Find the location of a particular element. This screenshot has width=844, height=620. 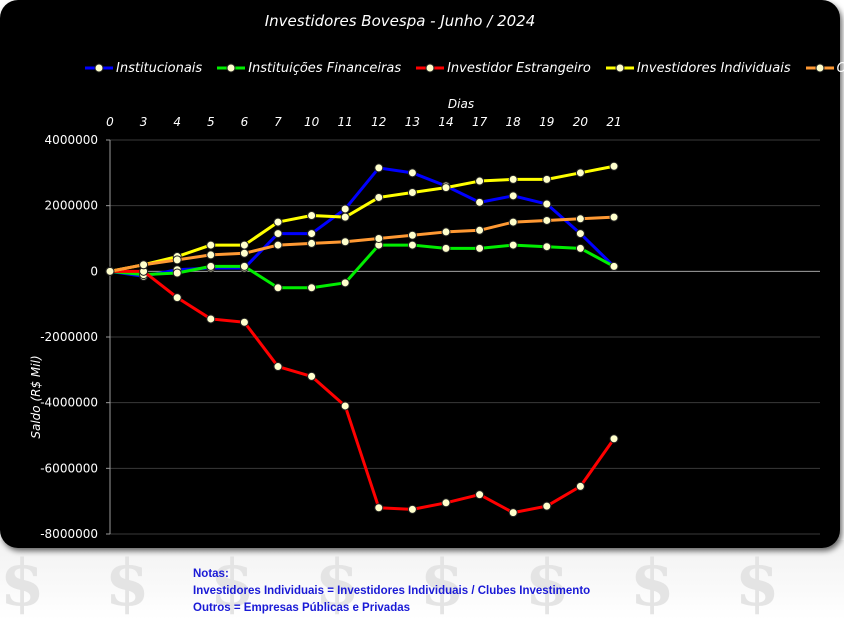

legend-item: Investidores Individuais is located at coordinates (698, 68).